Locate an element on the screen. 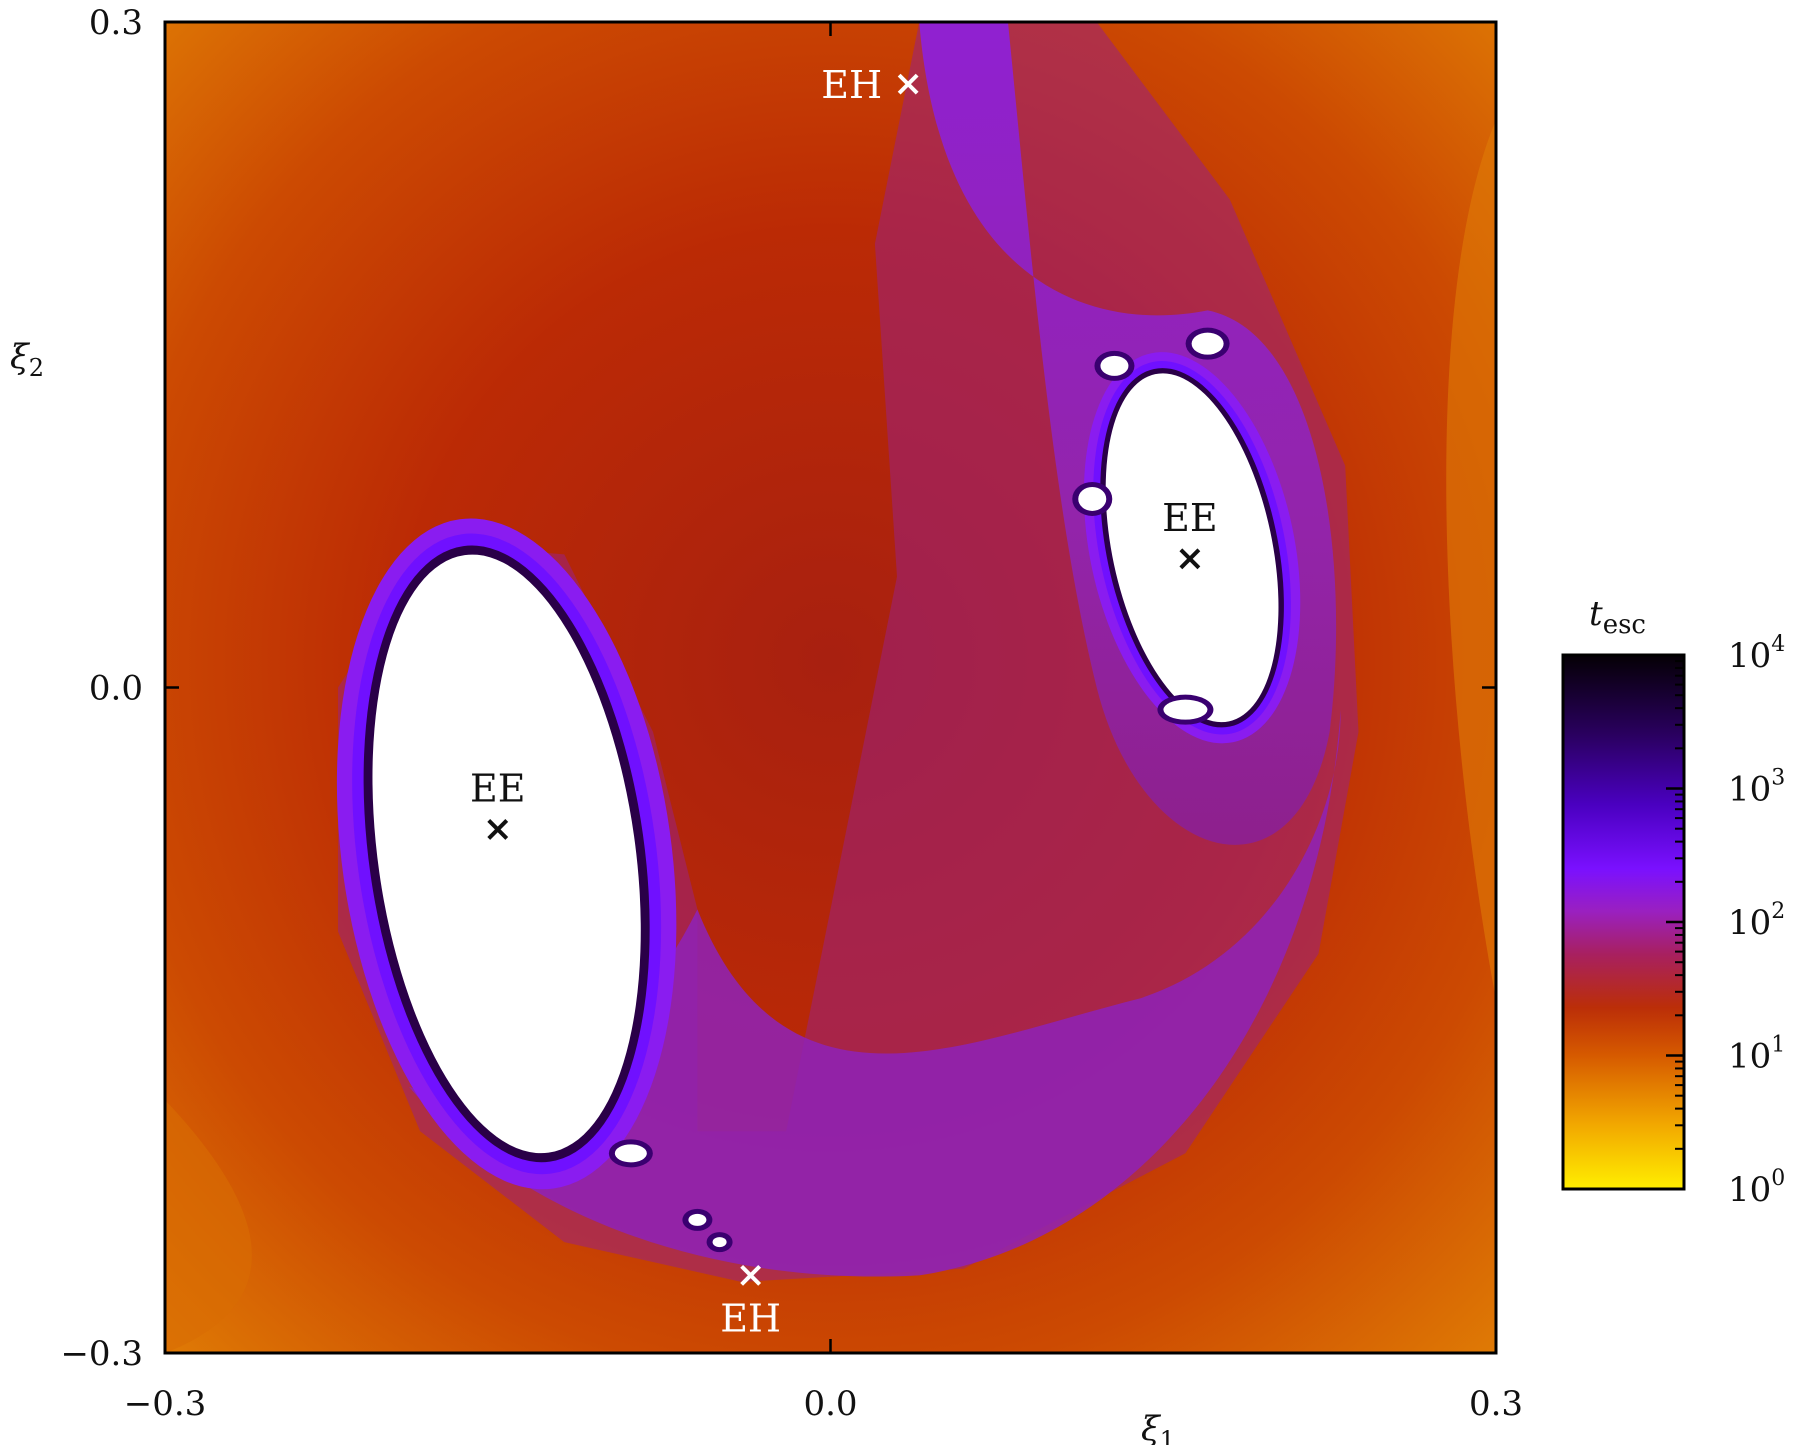 Image resolution: width=1794 pixels, height=1445 pixels. left-island-core is located at coordinates (506, 854).